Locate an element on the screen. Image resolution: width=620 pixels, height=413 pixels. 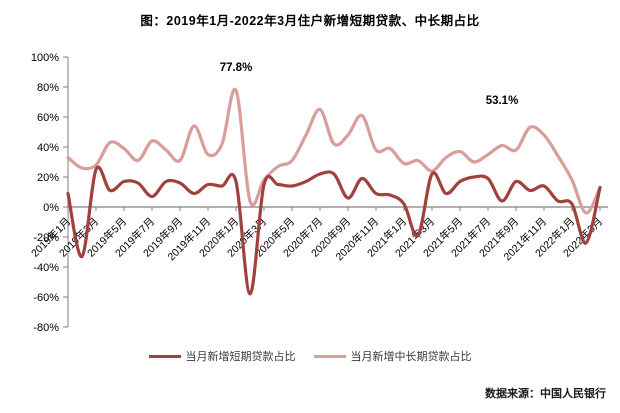
y-tick-label: 20% is located at coordinates (48, 178).